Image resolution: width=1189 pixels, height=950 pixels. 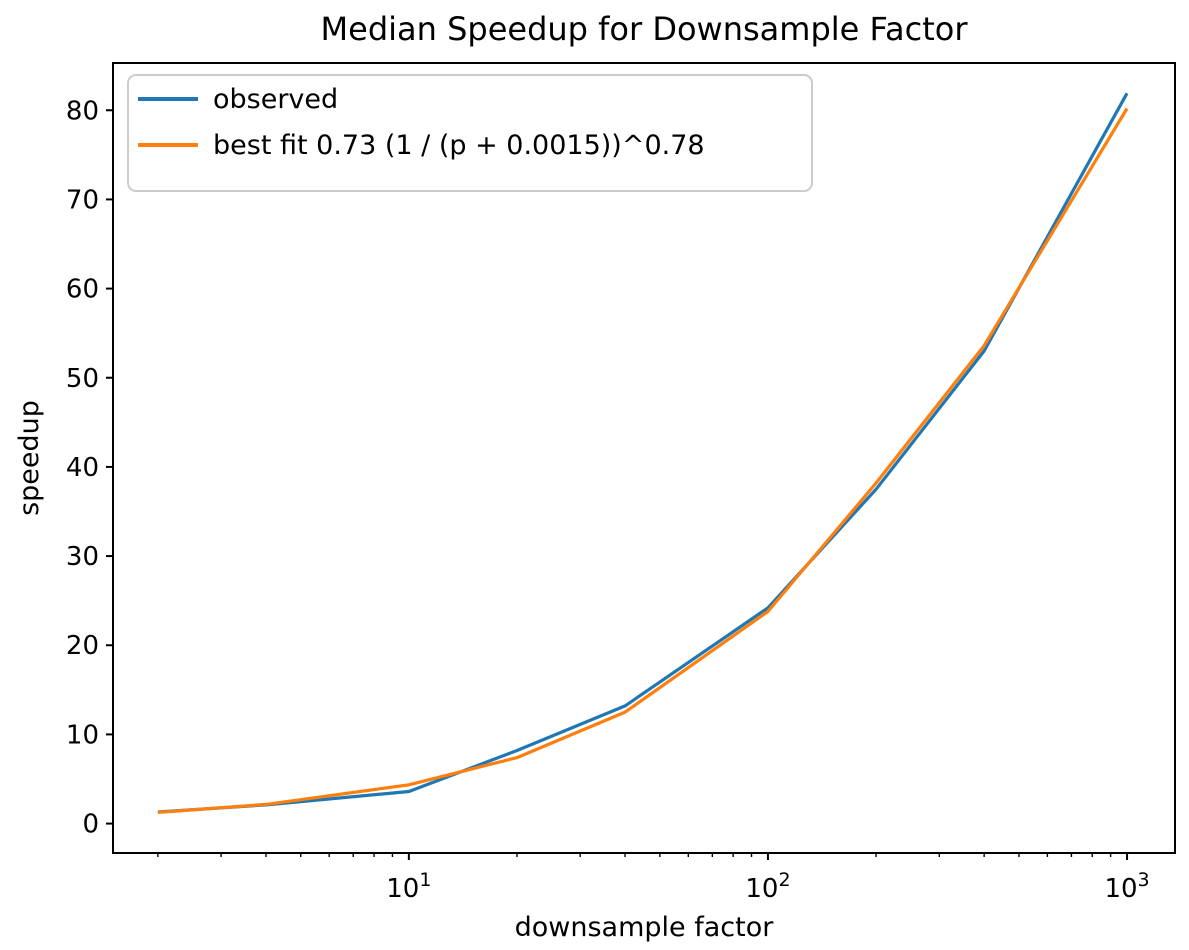 I want to click on legend-box, so click(x=470, y=133).